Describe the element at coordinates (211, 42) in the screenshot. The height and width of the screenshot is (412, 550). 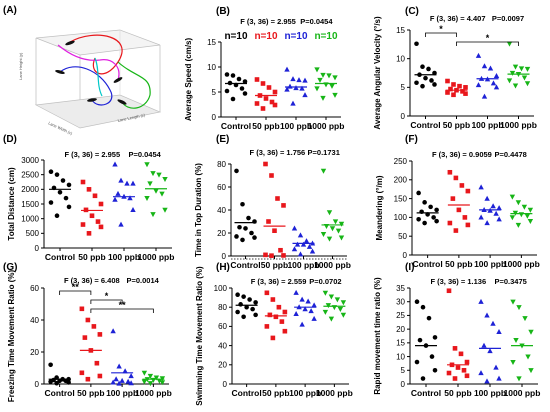
I see `y-tick-label: 15` at that location.